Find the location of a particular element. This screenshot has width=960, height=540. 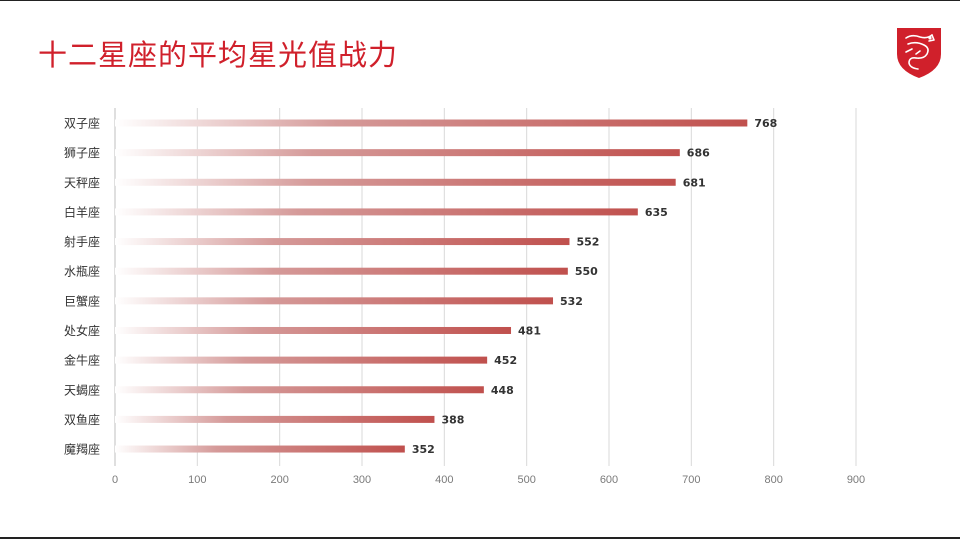

x-tick-label: 300 is located at coordinates (362, 480).